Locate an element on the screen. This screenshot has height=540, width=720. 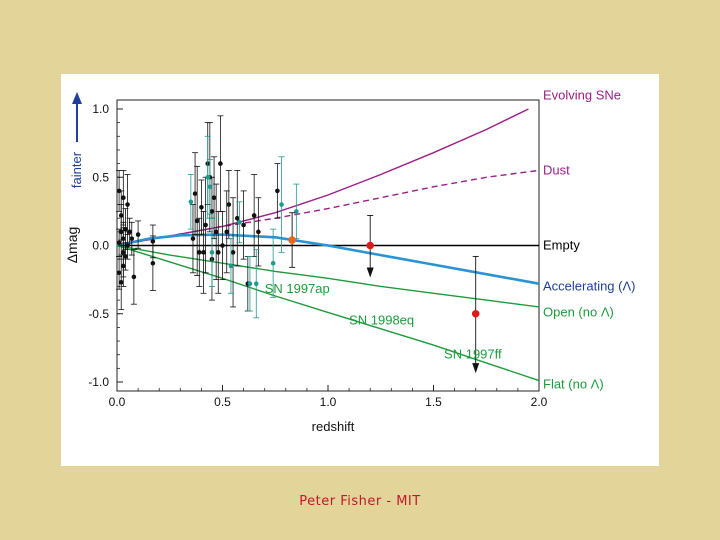
curve-label: Dust is located at coordinates (556, 169).